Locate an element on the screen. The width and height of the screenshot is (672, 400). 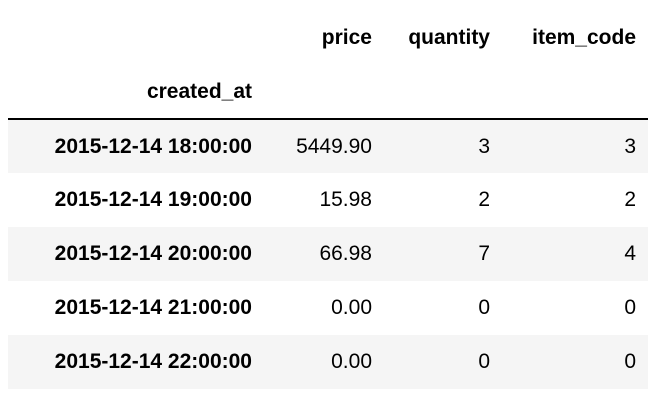
table-row: 2015-12-14 20:00:00 66.98 7 4 is located at coordinates (328, 254).